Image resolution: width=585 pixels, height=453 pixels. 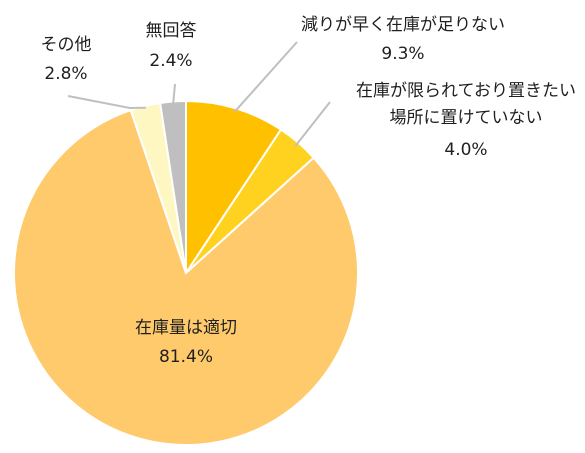 What do you see at coordinates (465, 150) in the screenshot?
I see `slice-value-limited-space: 4.0%` at bounding box center [465, 150].